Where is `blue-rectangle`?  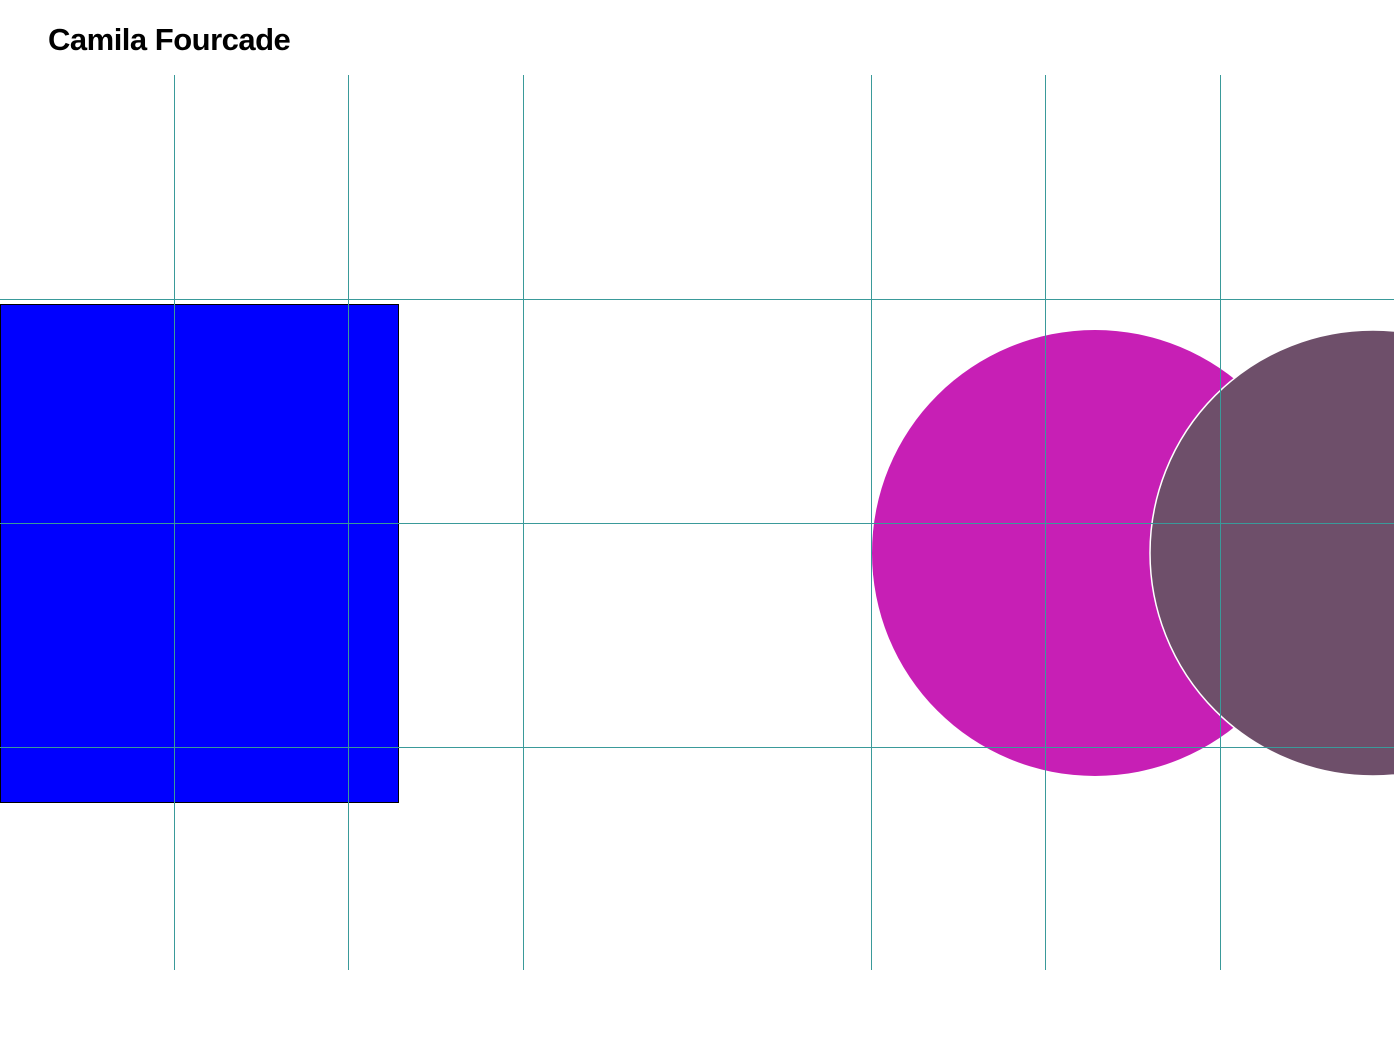
blue-rectangle is located at coordinates (199, 553).